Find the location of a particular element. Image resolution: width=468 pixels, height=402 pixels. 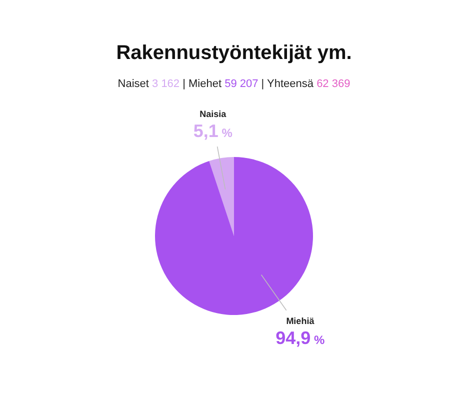

chart-title: Rakennustyöntekijät ym. is located at coordinates (234, 53).